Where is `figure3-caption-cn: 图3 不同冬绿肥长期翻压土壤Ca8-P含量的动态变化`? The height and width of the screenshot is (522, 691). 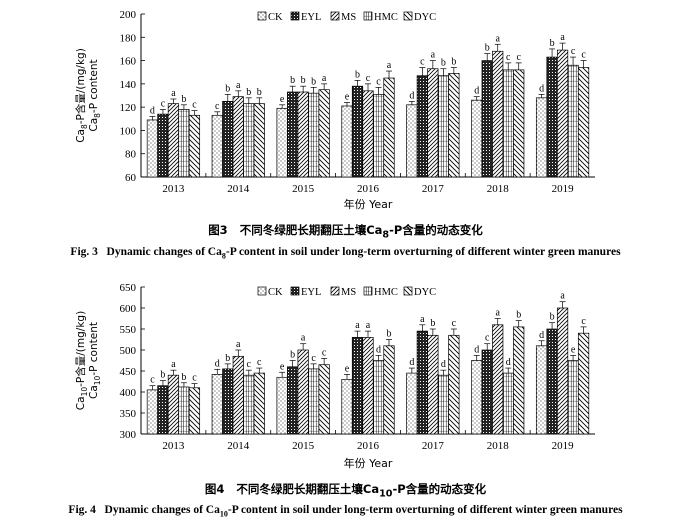 figure3-caption-cn: 图3 不同冬绿肥长期翻压土壤Ca8-P含量的动态变化 is located at coordinates (345, 232).